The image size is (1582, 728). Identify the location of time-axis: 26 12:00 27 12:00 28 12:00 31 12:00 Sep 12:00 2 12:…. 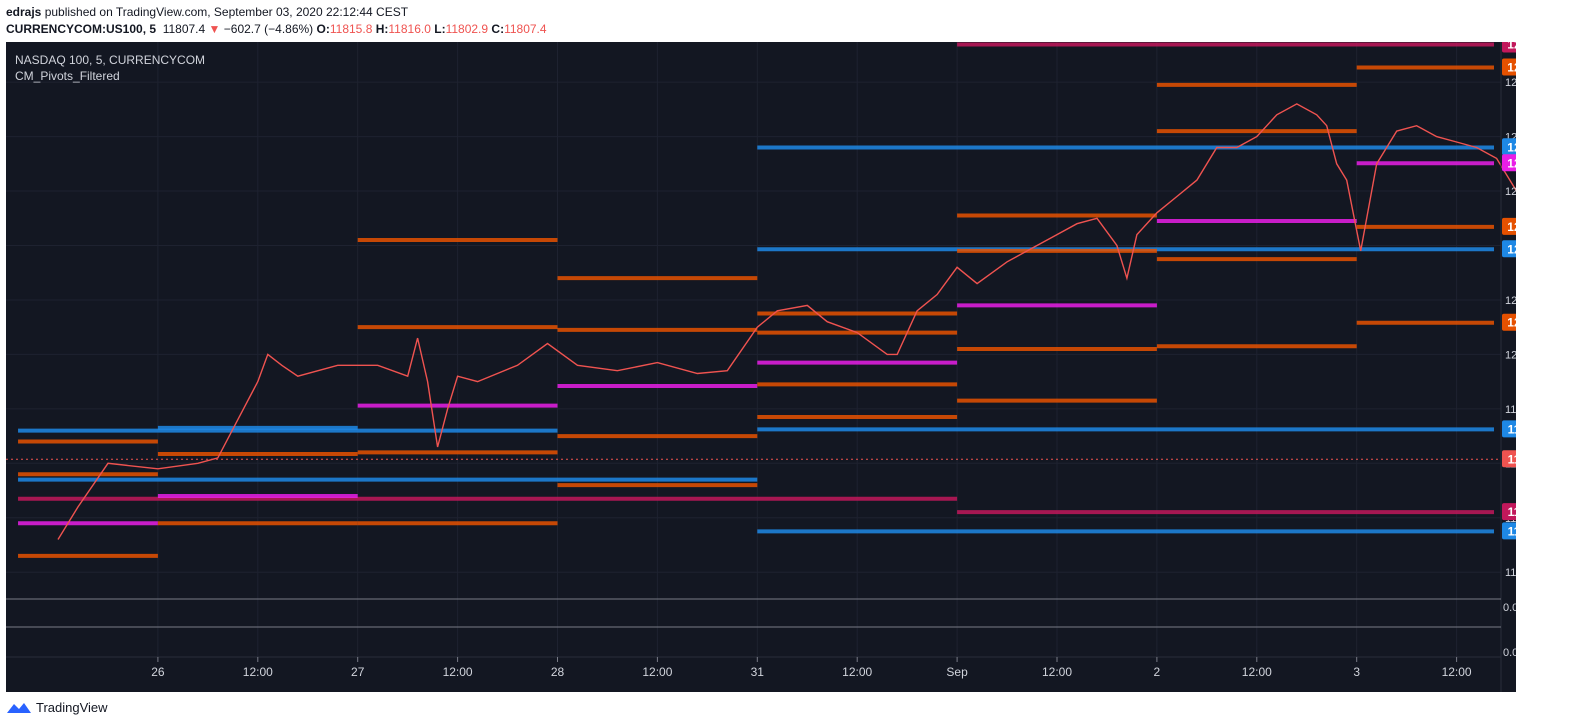
(855, 668).